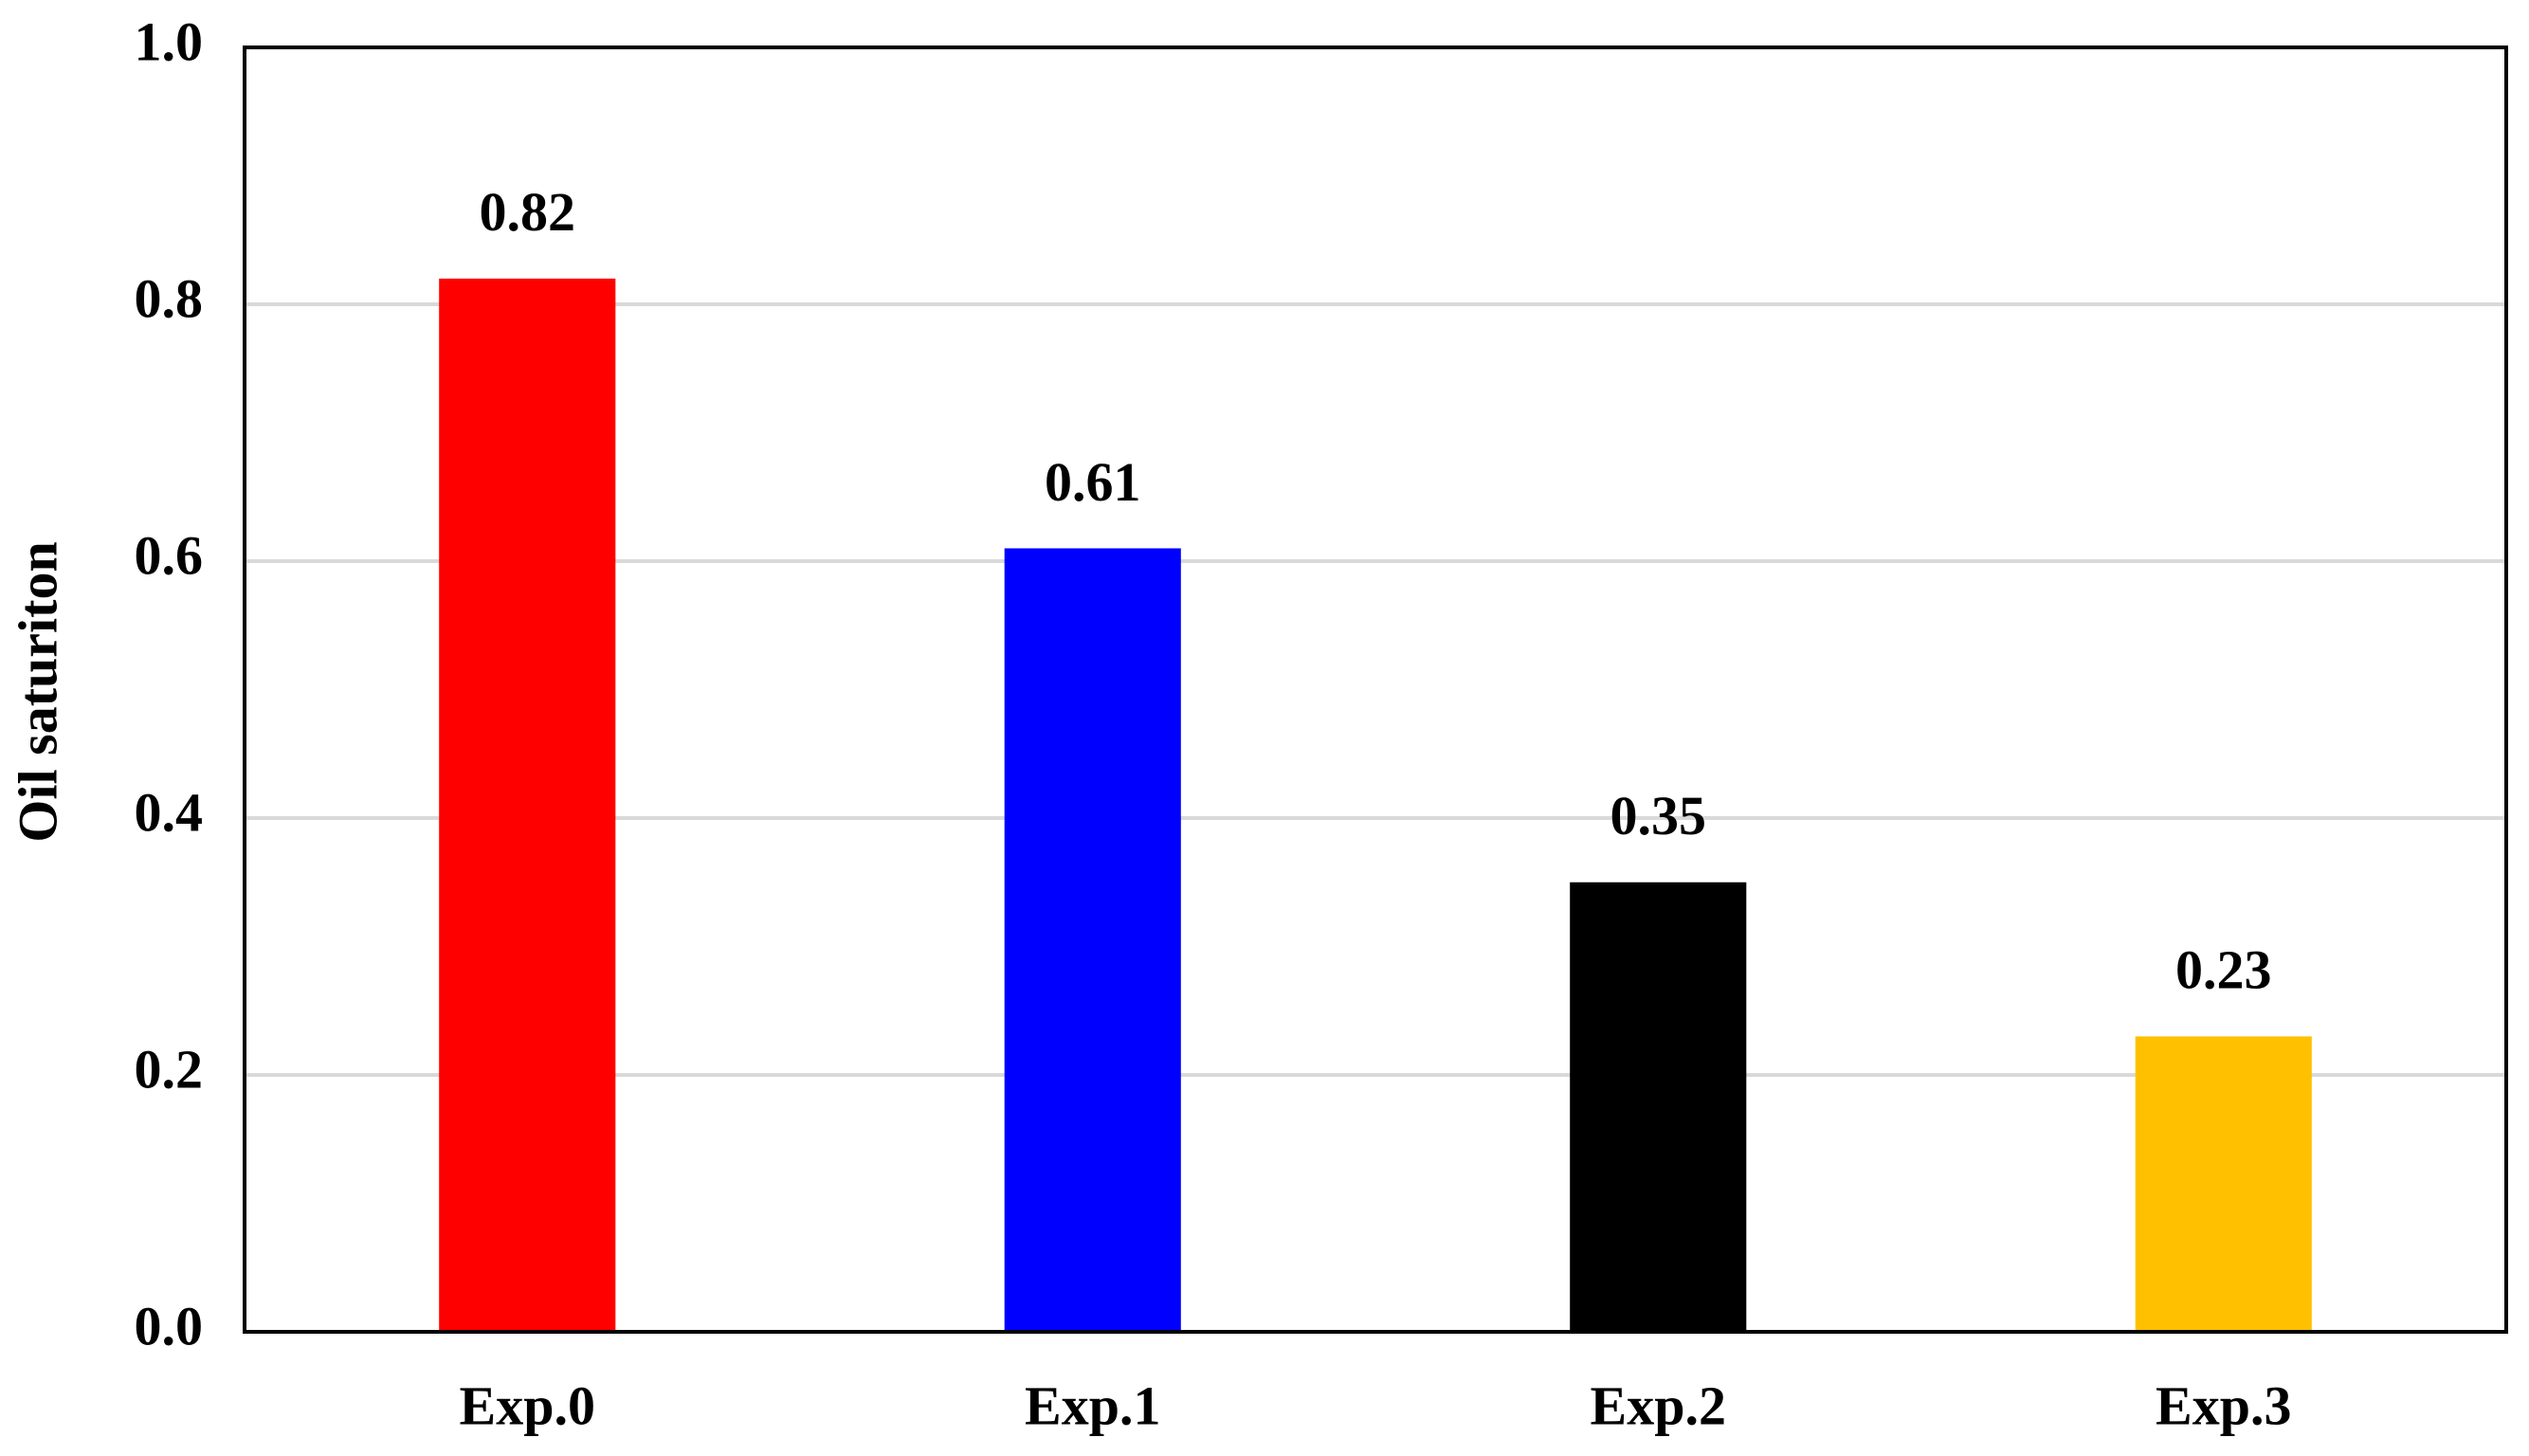  Describe the element at coordinates (1658, 815) in the screenshot. I see `value-label: 0.35` at that location.